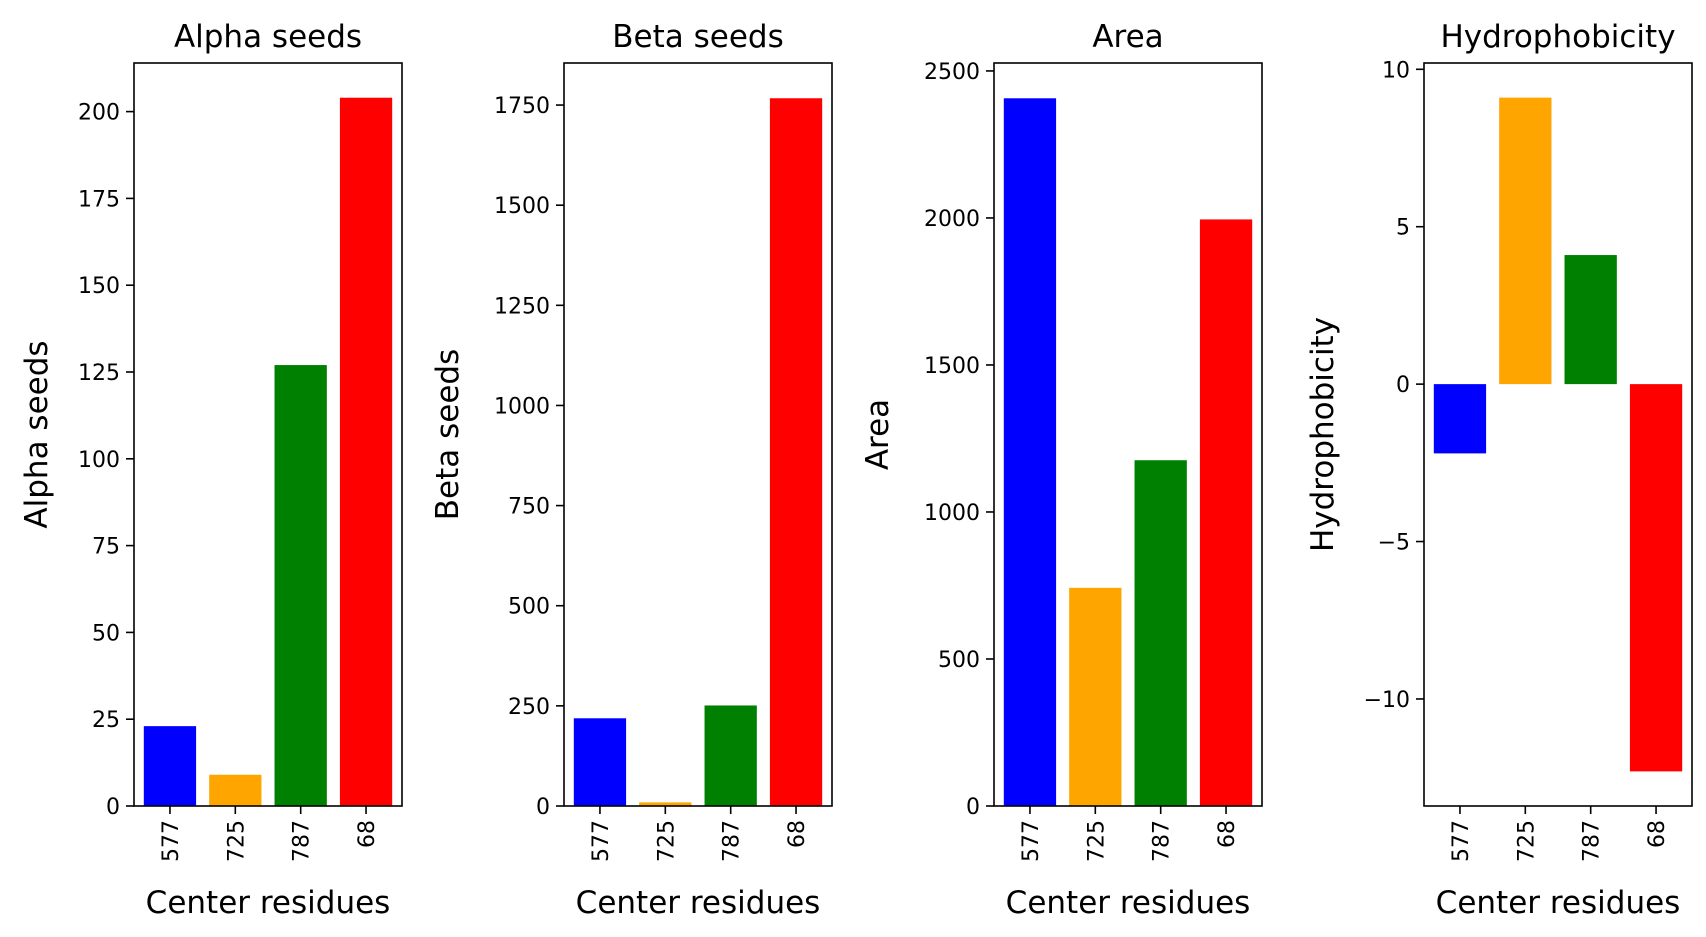  Describe the element at coordinates (1557, 37) in the screenshot. I see `subplot-title: Hydrophobicity` at that location.